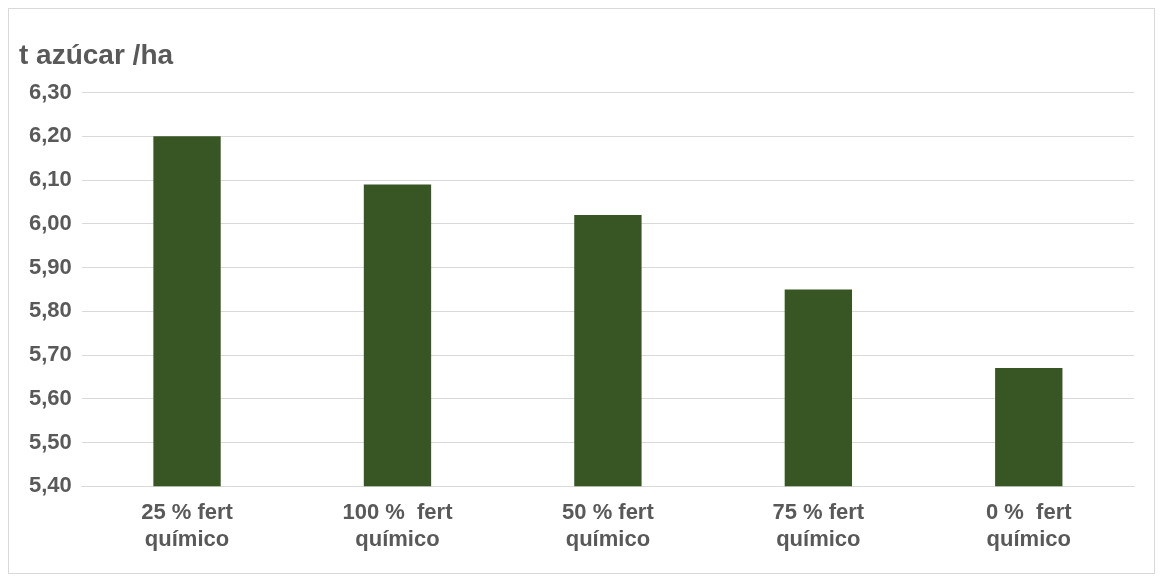 This screenshot has width=1163, height=582. I want to click on y-tick-label: 5,50, so click(50, 441).